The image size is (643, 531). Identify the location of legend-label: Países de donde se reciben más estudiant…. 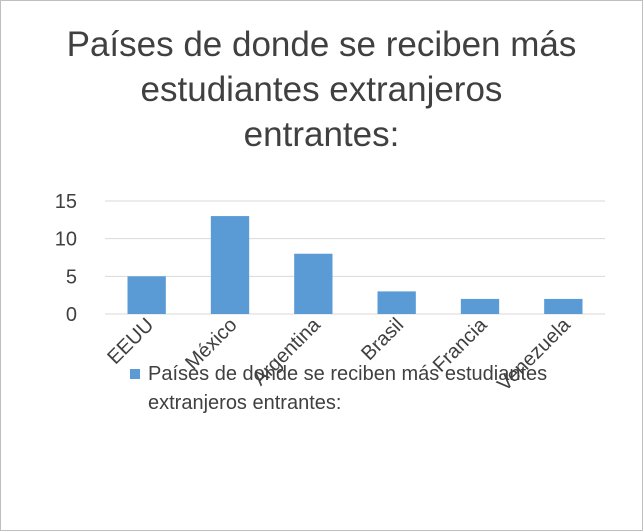
(348, 388).